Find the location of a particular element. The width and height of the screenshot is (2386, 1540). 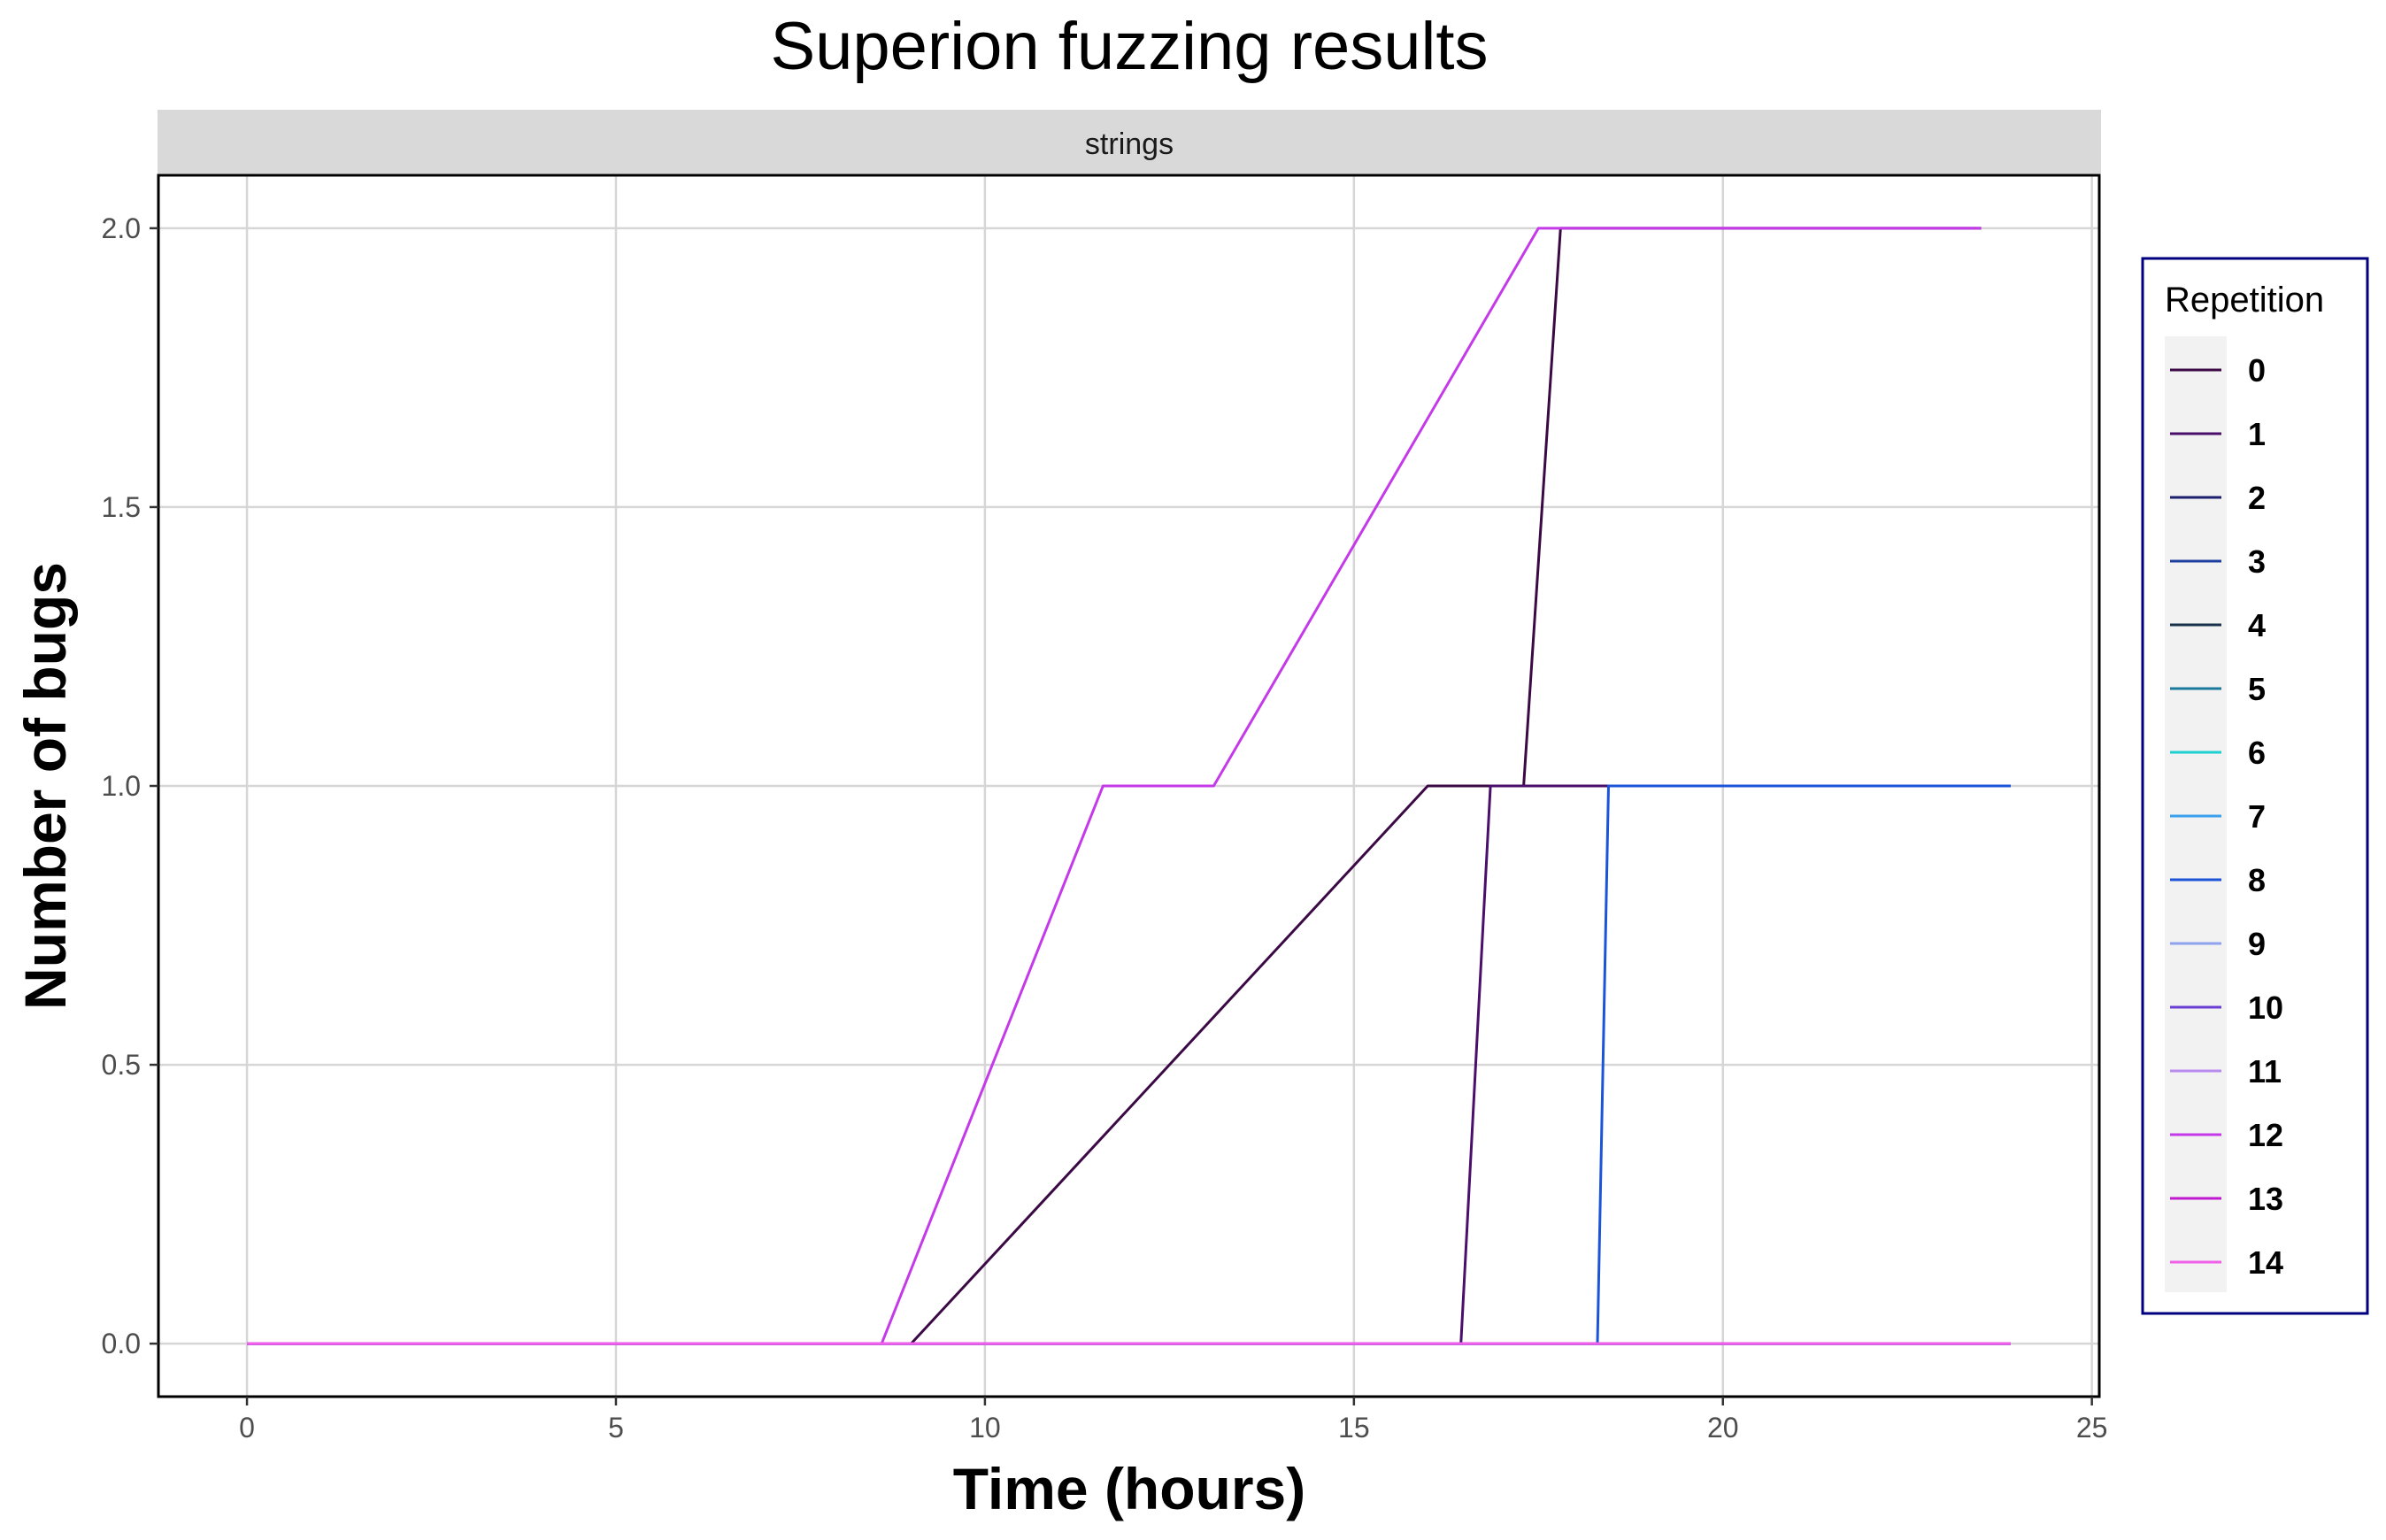

x-axis: 0 5 10 15 20 25 is located at coordinates (1173, 1420).